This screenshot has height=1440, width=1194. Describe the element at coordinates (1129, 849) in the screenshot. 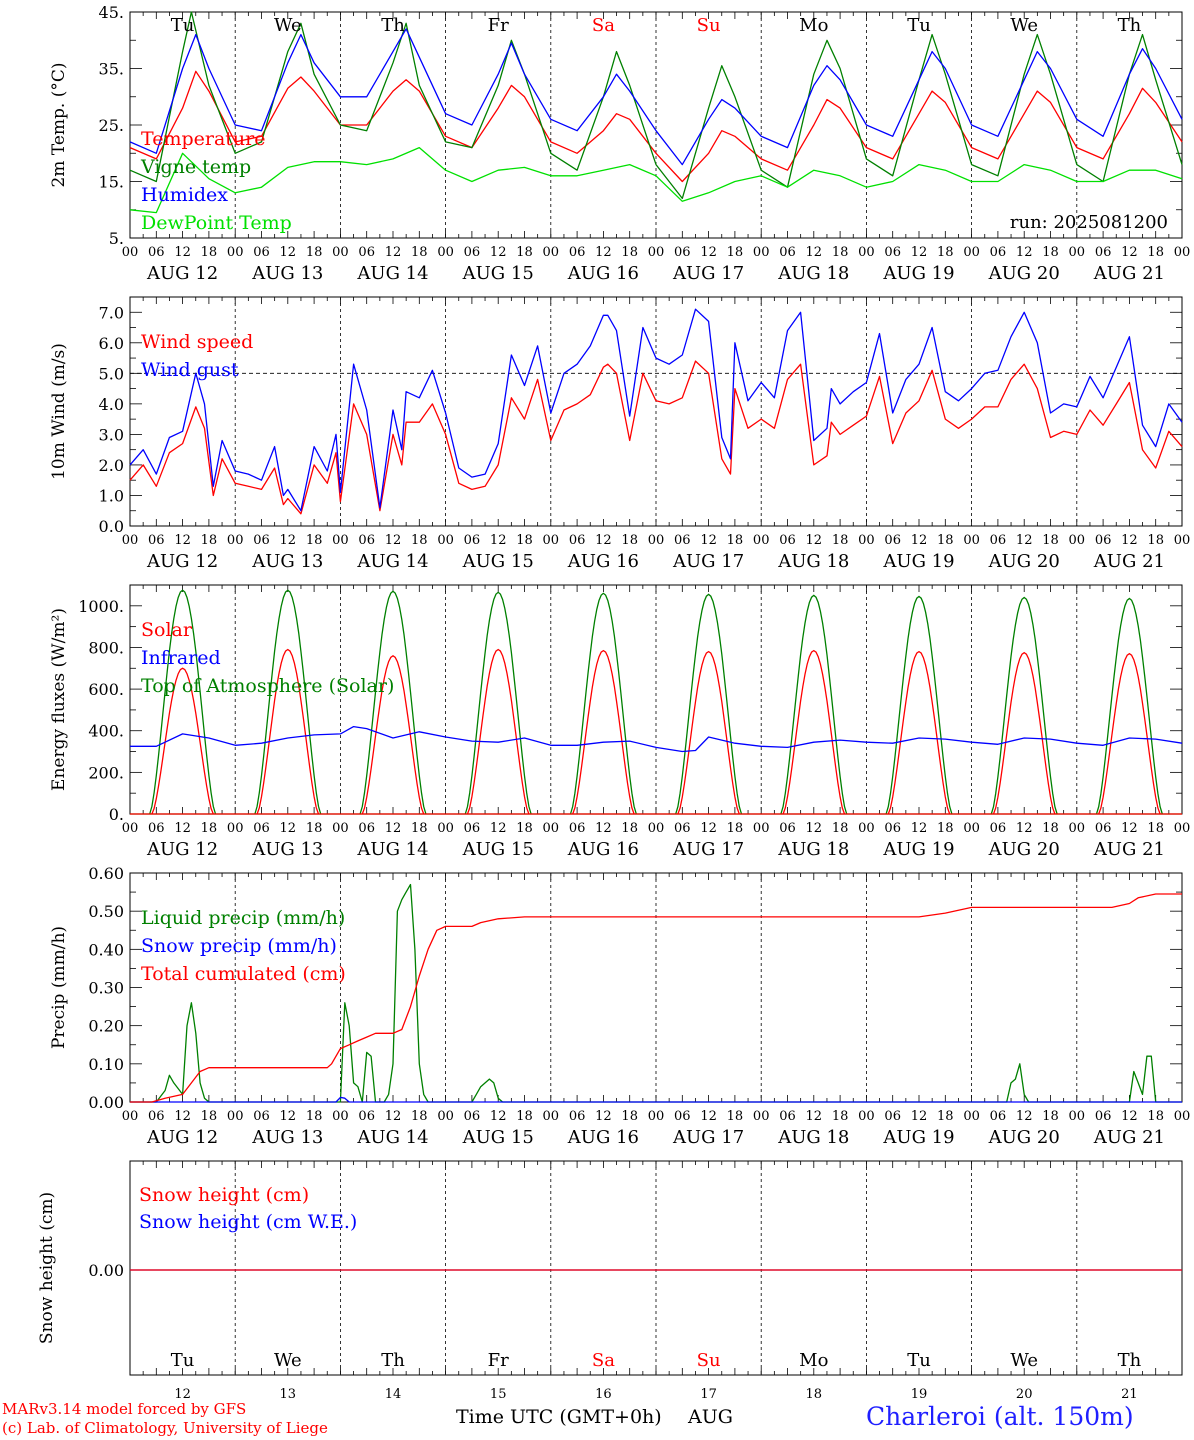

I see `x-date-label: AUG 21` at that location.